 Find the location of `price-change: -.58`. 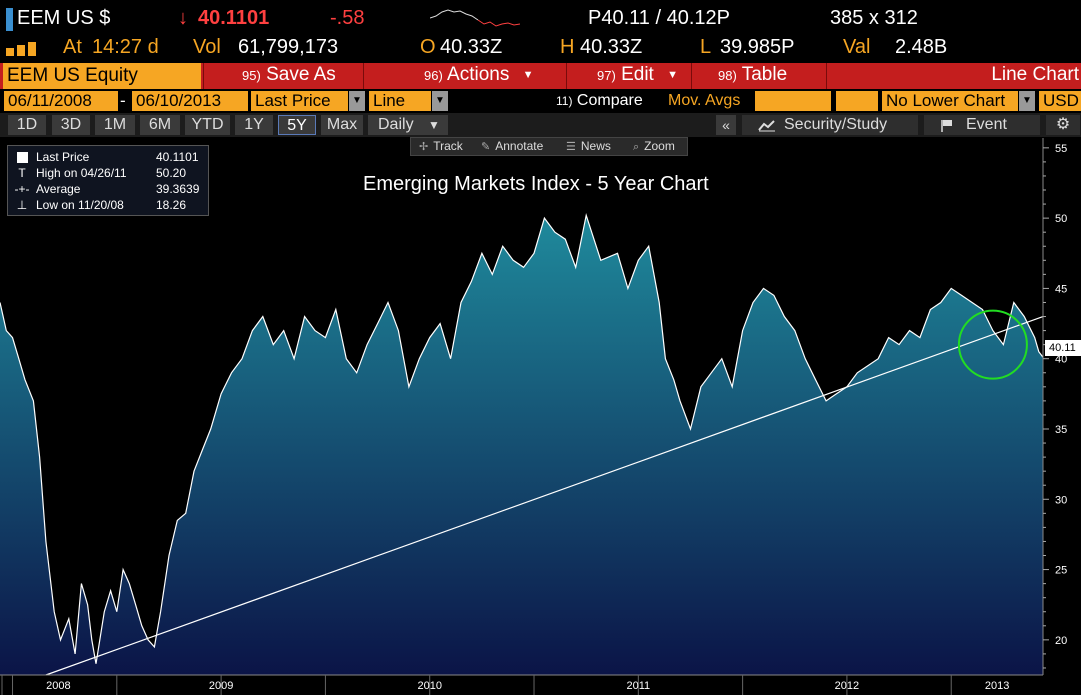

price-change: -.58 is located at coordinates (347, 18).